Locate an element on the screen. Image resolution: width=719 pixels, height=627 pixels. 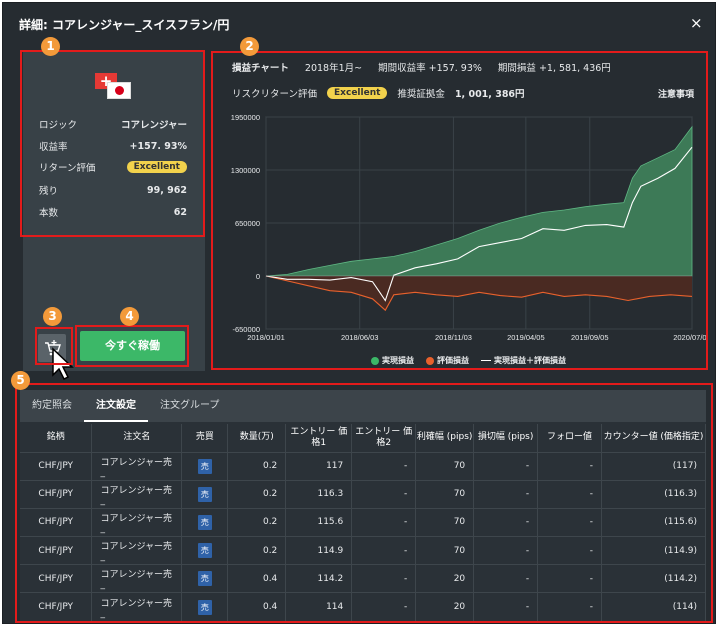
column-header: 銘柄 is located at coordinates (56, 438).